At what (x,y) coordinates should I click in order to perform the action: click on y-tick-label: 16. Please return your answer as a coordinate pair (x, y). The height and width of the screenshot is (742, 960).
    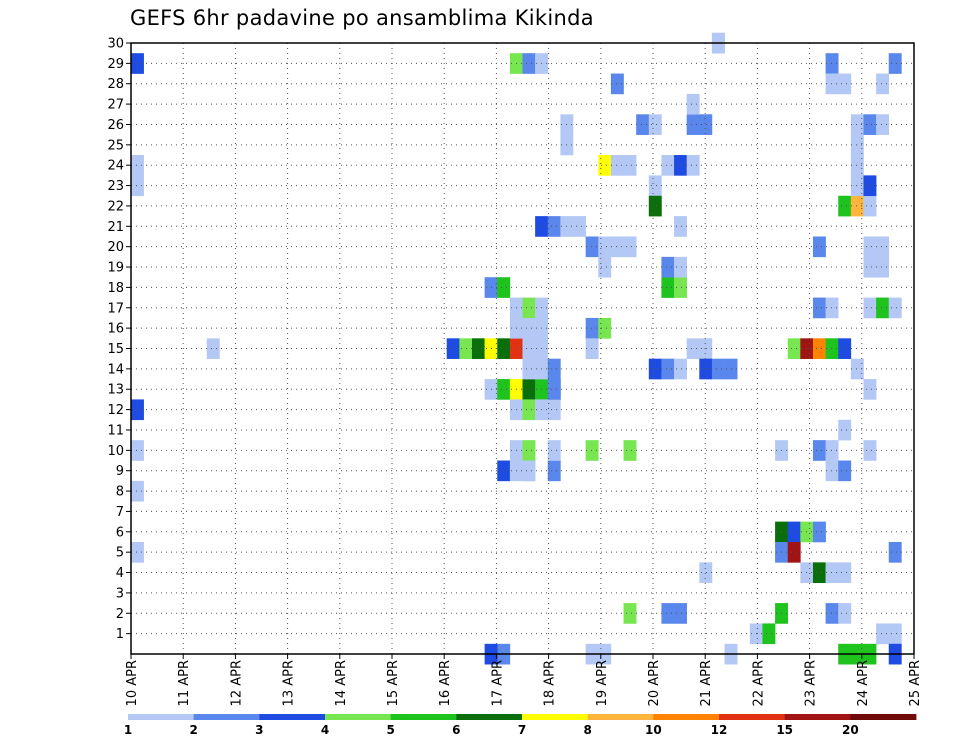
    Looking at the image, I should click on (115, 329).